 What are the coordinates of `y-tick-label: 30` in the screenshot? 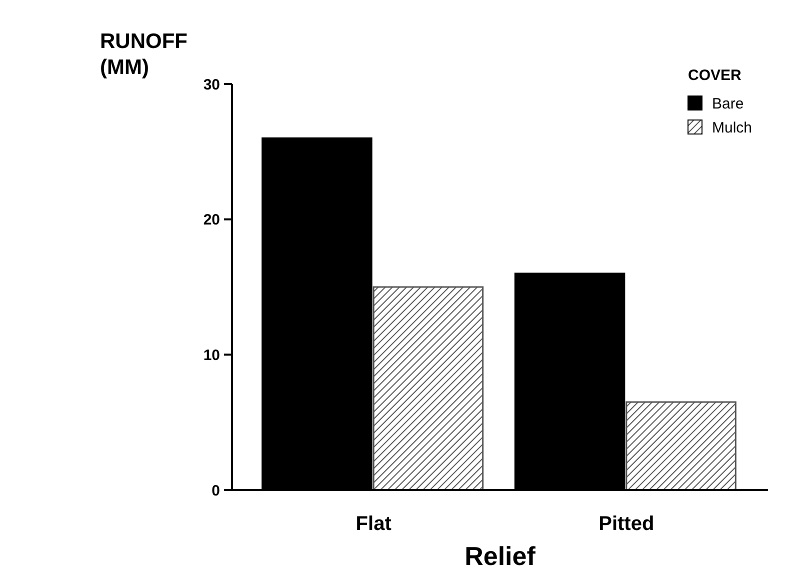 It's located at (211, 85).